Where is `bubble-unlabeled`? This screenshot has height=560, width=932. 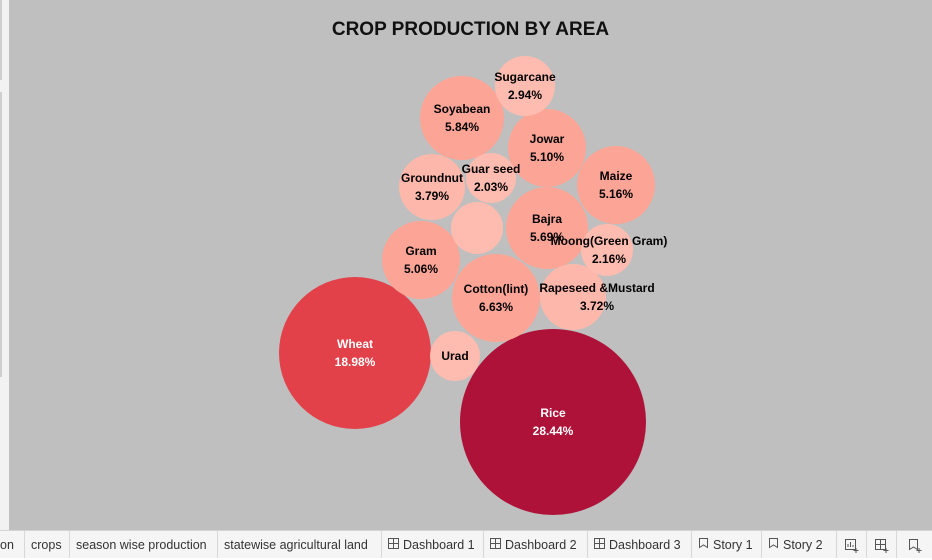 bubble-unlabeled is located at coordinates (477, 228).